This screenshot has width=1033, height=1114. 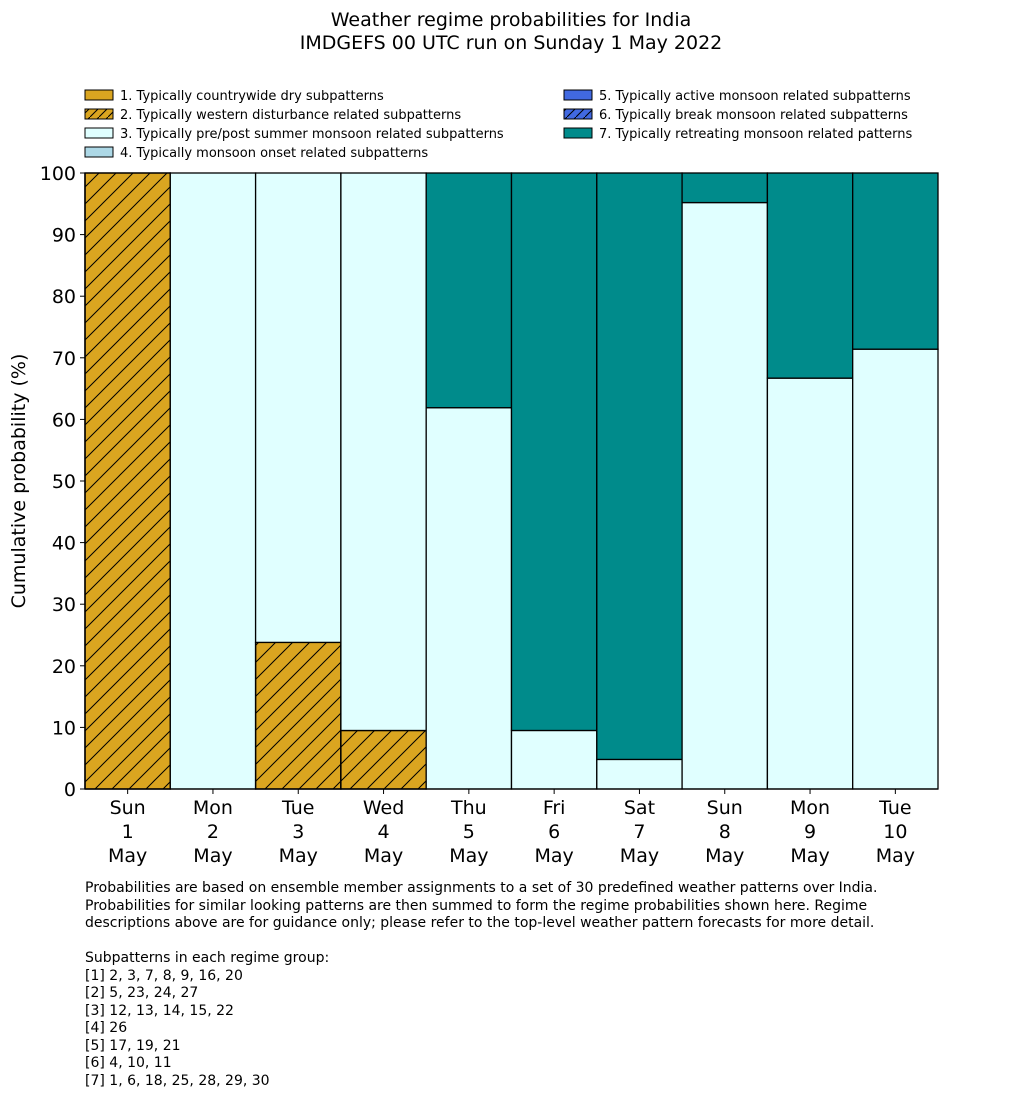 What do you see at coordinates (468, 808) in the screenshot?
I see `x-tick-label: Thu` at bounding box center [468, 808].